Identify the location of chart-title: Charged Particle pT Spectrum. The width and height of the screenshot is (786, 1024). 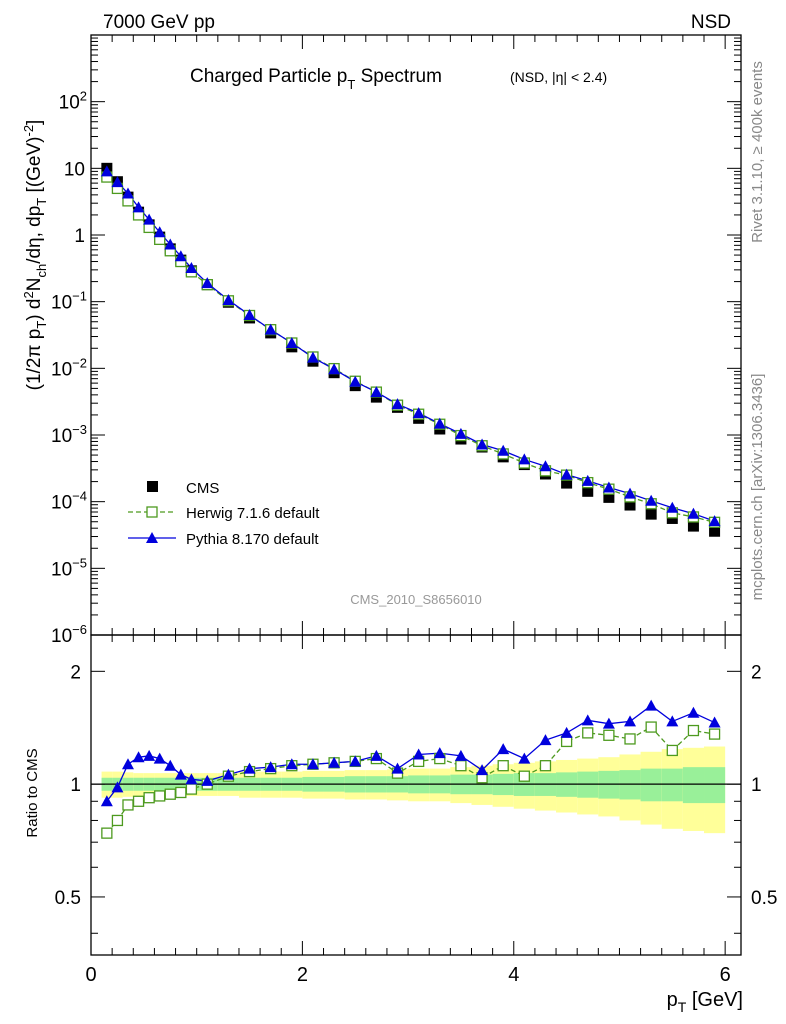
(316, 79).